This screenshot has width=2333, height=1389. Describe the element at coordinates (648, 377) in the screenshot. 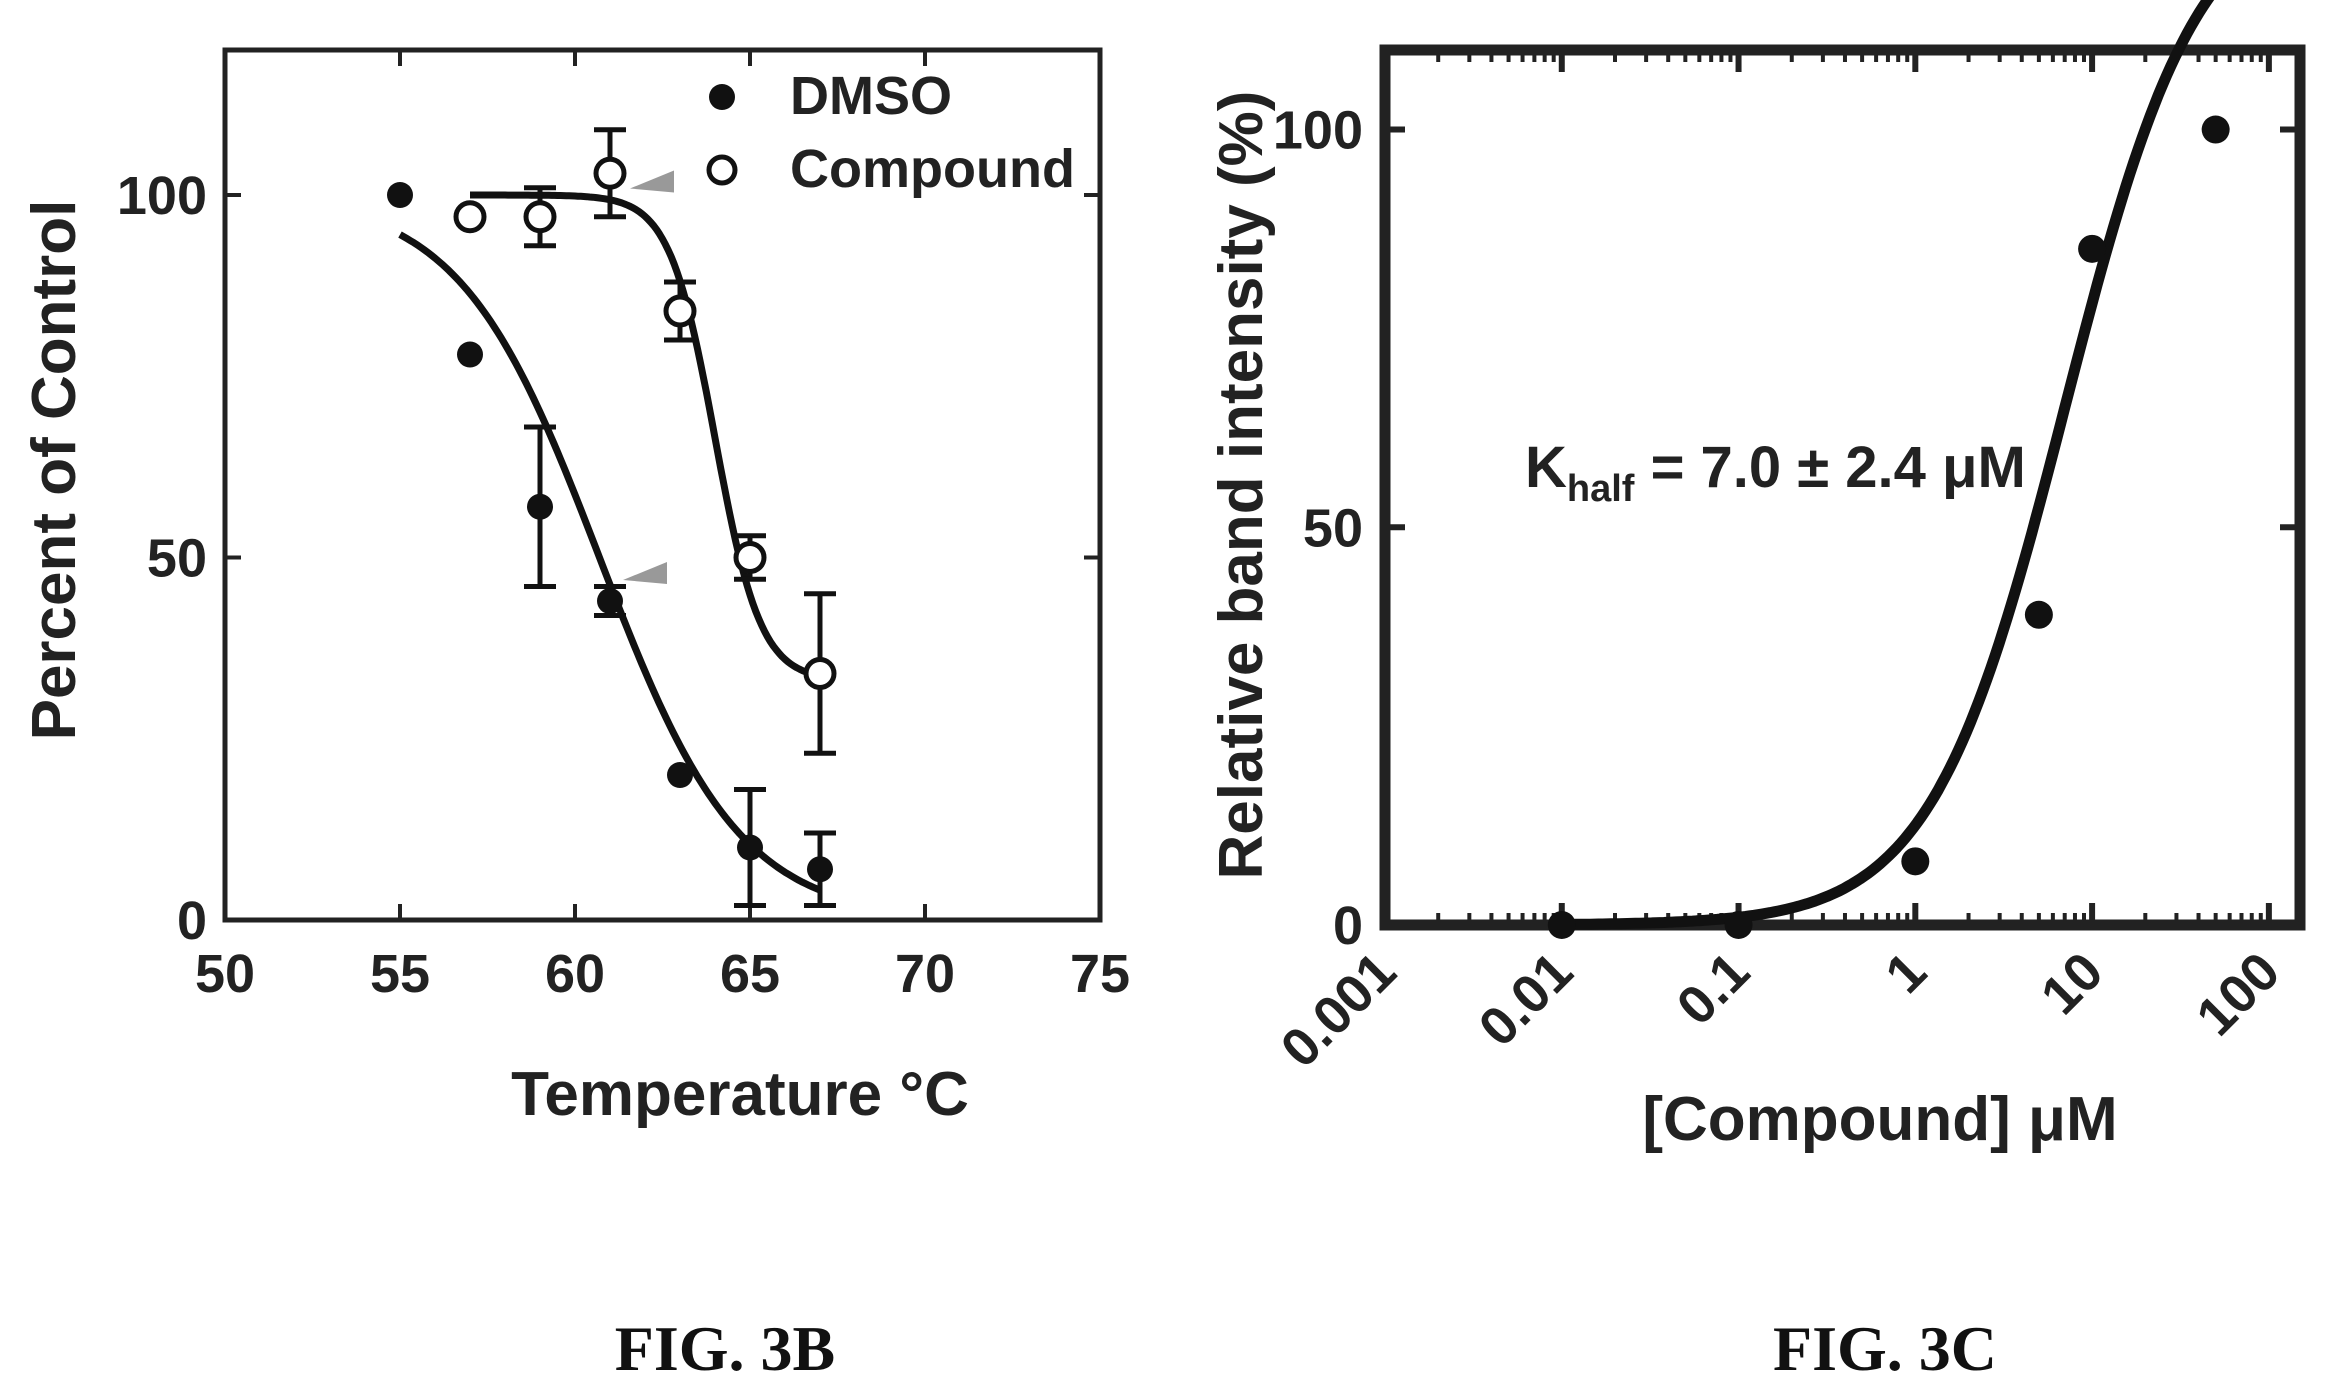

I see `arrow-markers` at that location.